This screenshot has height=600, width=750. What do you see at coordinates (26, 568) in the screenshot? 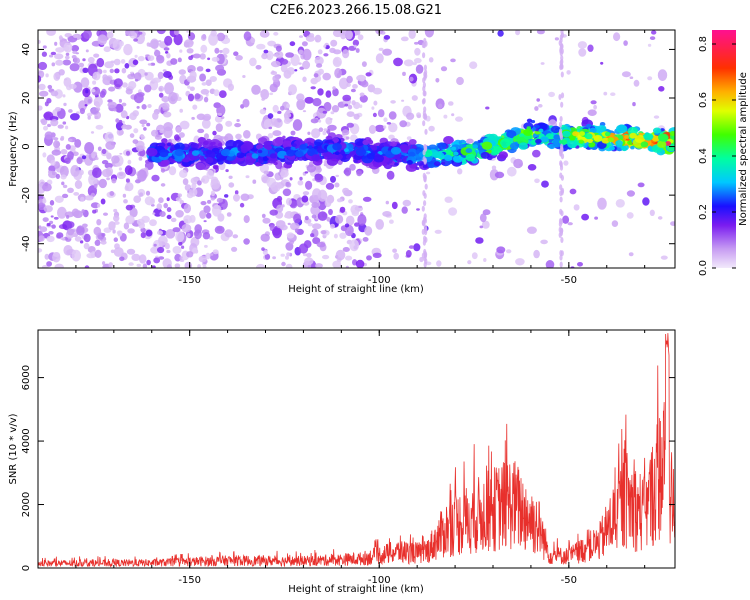
I see `snr-ytick-label: 0` at bounding box center [26, 568].